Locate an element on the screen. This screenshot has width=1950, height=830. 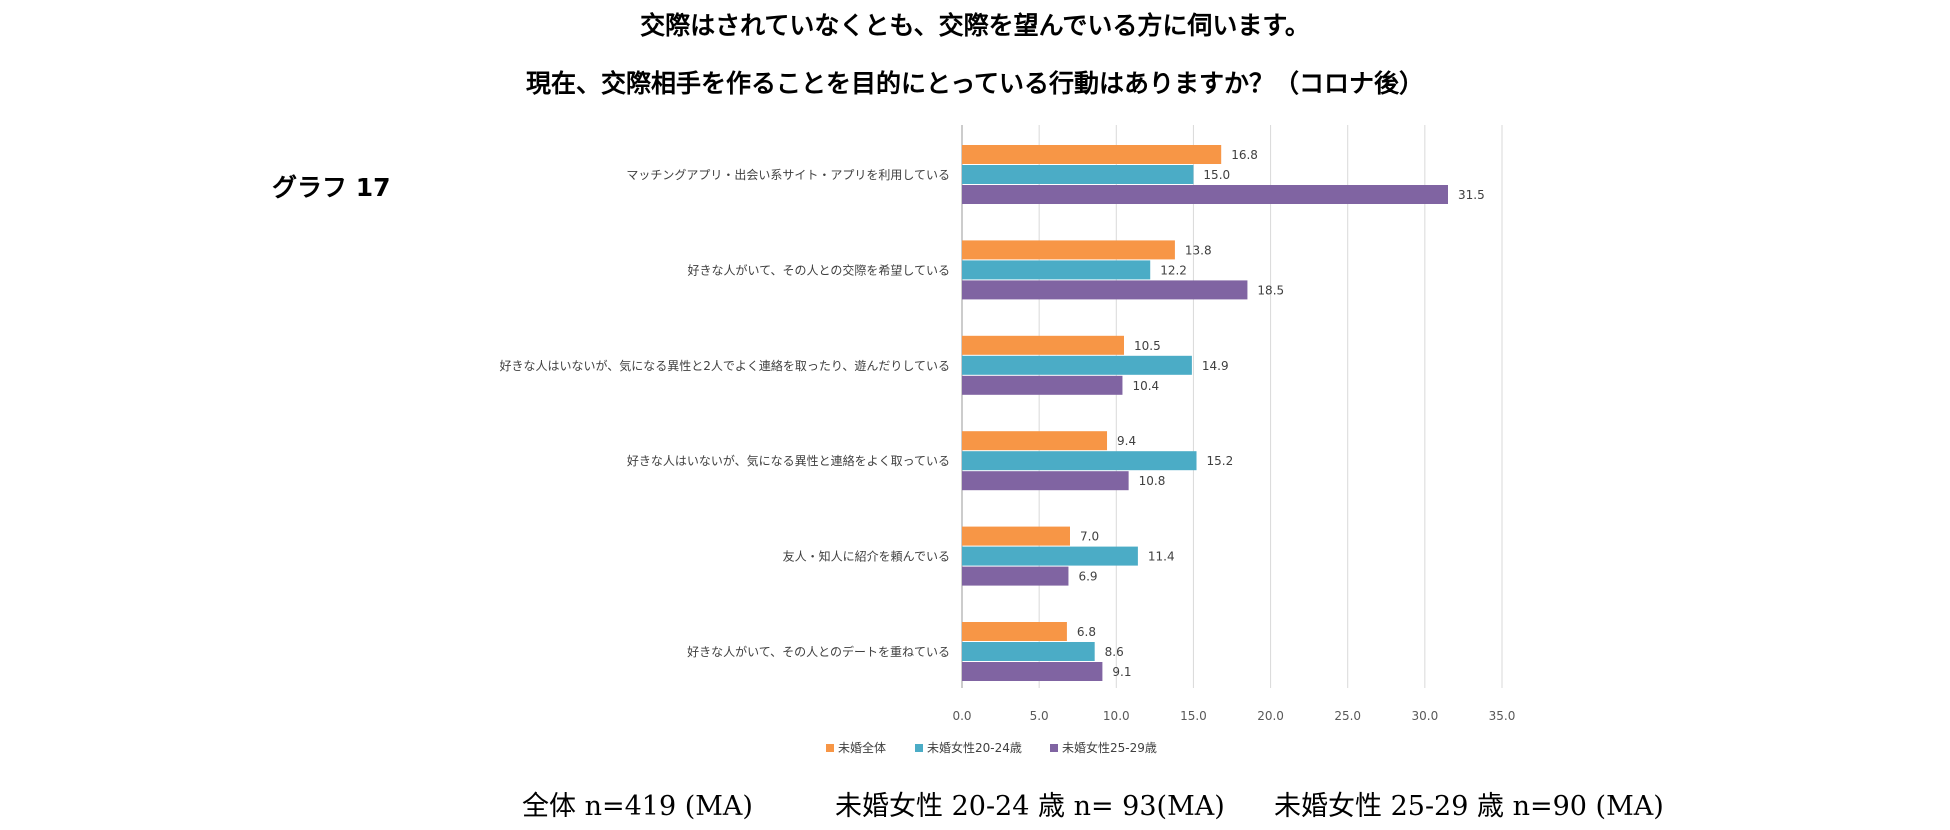
category-label: 好きな人はいないが、気になる異性と連絡をよく取っている is located at coordinates (788, 460).